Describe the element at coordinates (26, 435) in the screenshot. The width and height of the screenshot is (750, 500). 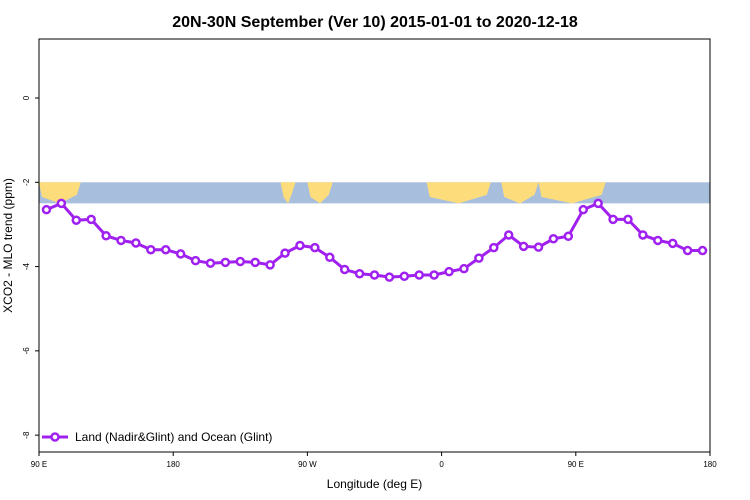
I see `y-tick-label: -8` at that location.